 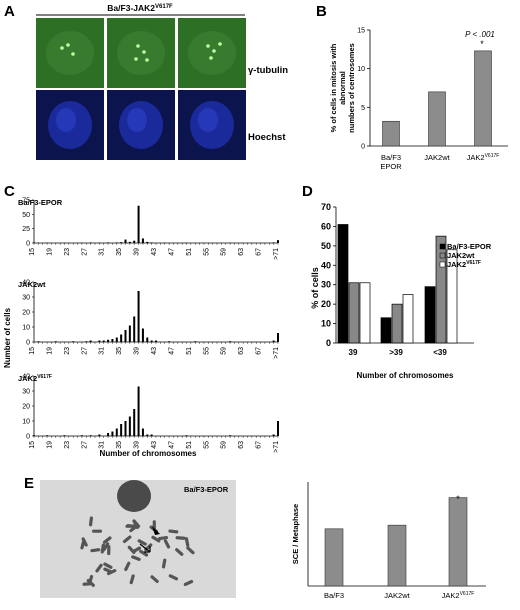 What do you see at coordinates (396, 352) in the screenshot?
I see `panel-d-category-label: >39` at bounding box center [396, 352].